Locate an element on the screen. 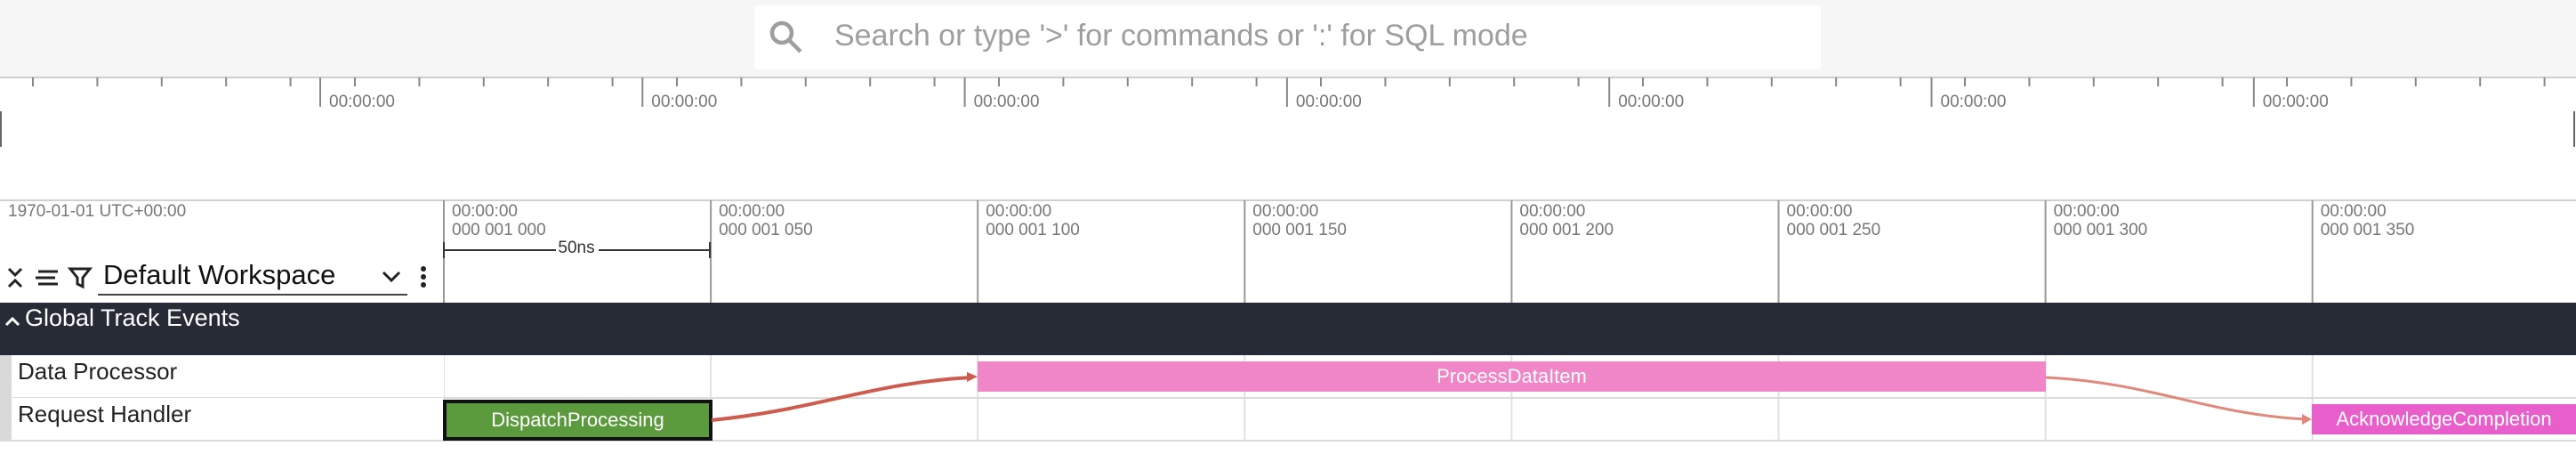 The image size is (2576, 454). filter-icon is located at coordinates (80, 278).